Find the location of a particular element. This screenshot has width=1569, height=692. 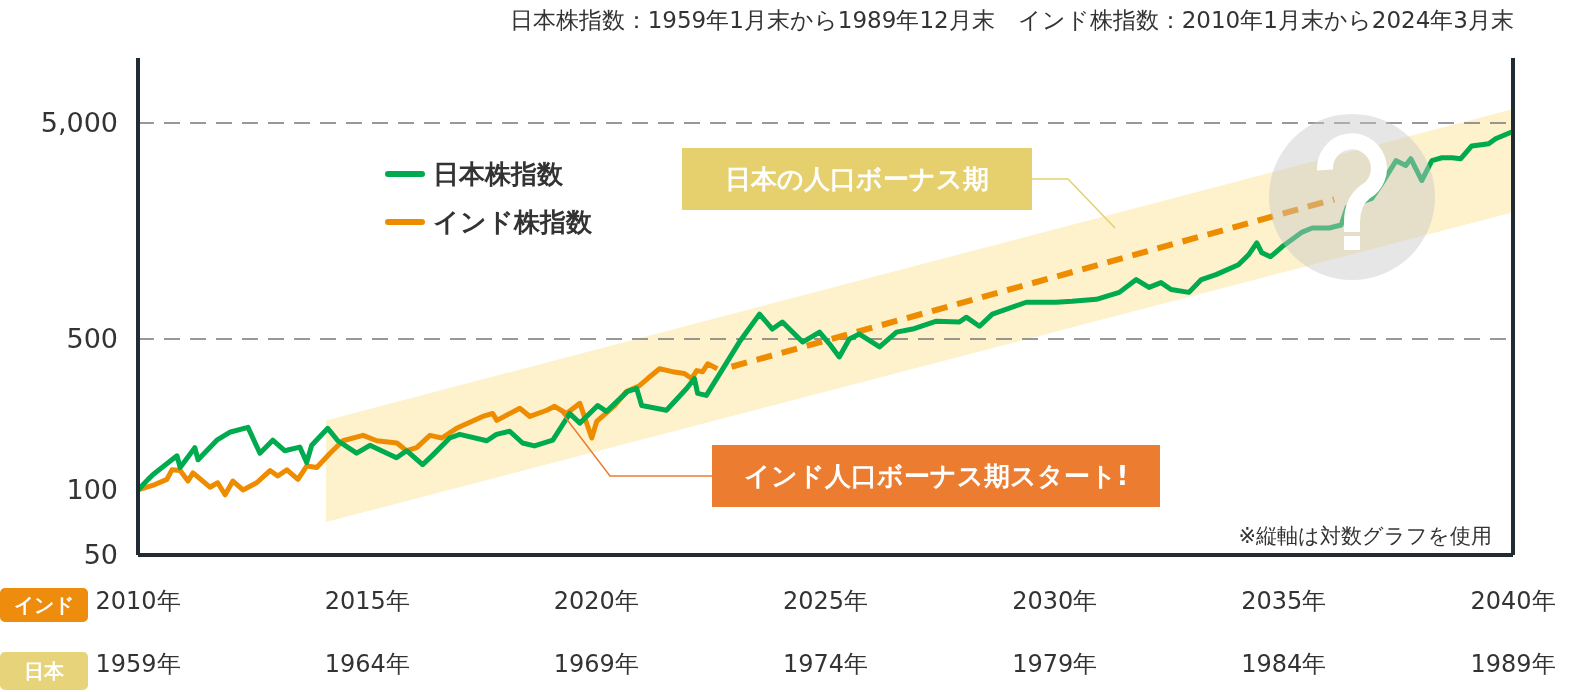

x2-tick-label: 1964年 is located at coordinates (367, 664).